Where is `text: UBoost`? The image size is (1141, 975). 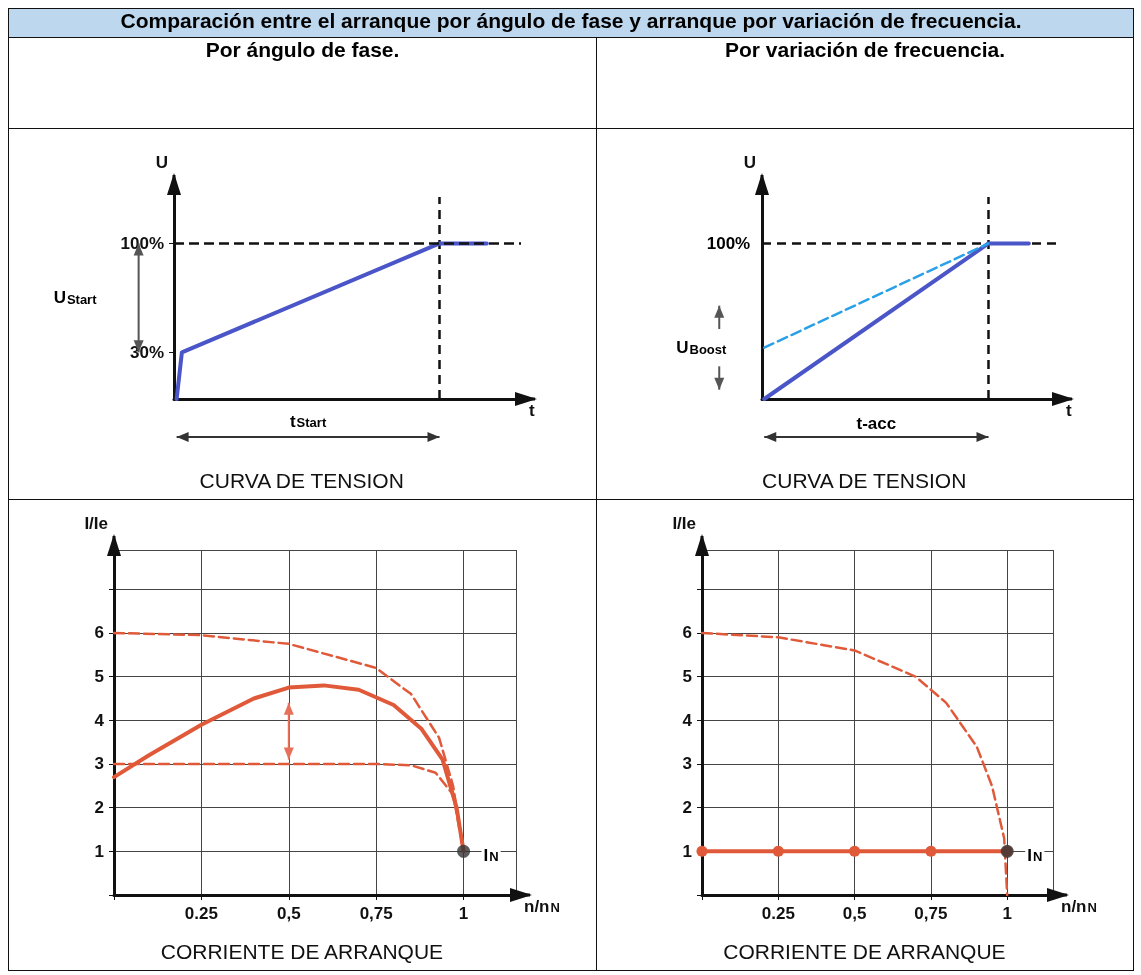 text: UBoost is located at coordinates (702, 348).